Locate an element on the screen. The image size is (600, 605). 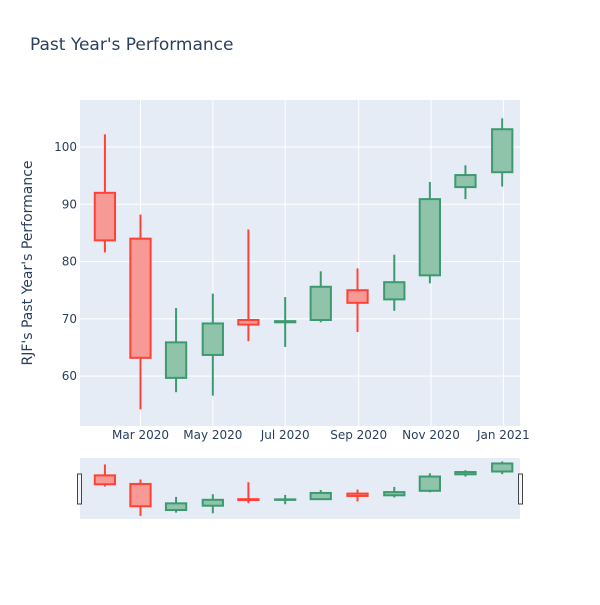
y-axis-ticks: 60 70 80 90 100 is located at coordinates (65, 261).